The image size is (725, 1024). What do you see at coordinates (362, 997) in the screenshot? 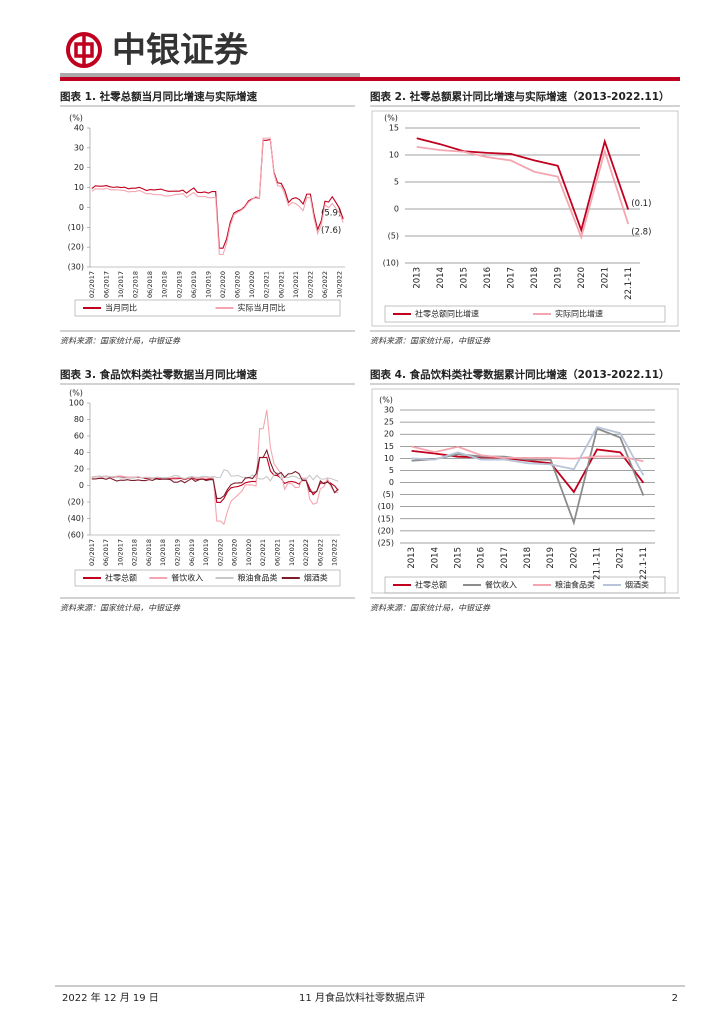
I see `footer-report: 11 月食品饮料社零数据点评` at bounding box center [362, 997].